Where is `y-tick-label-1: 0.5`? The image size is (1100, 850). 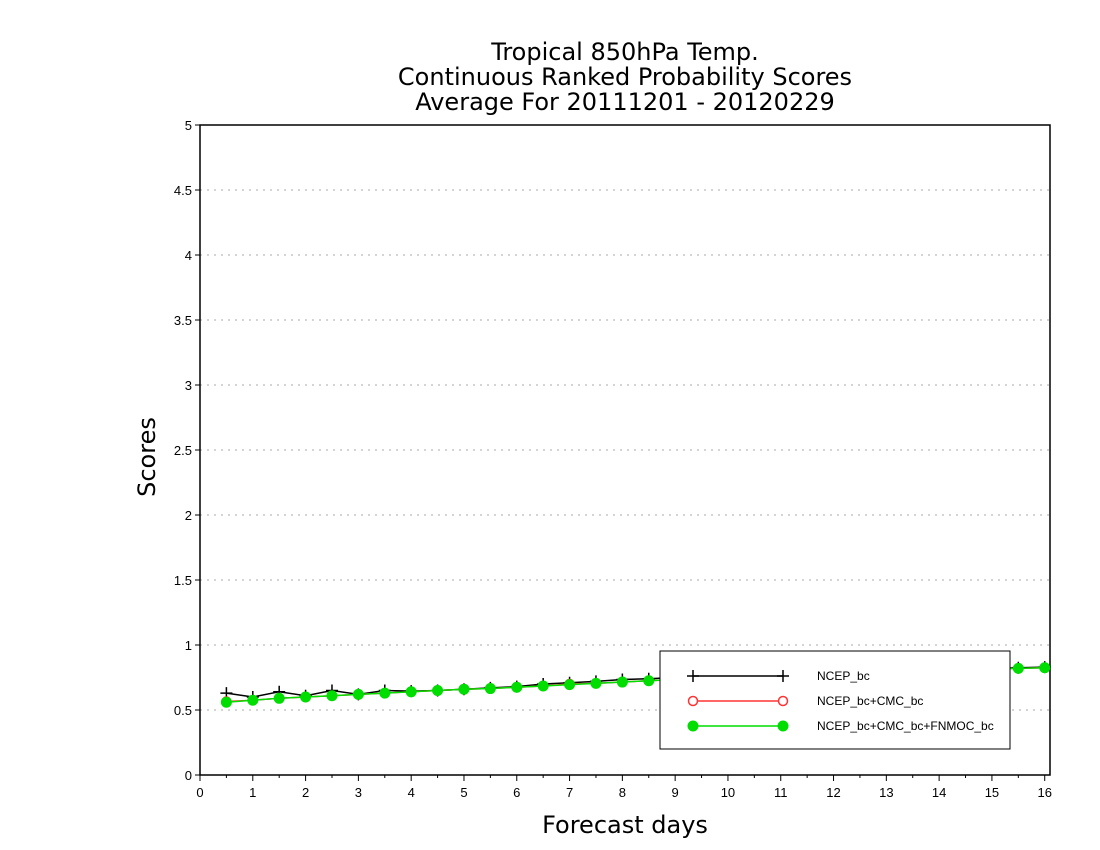 y-tick-label-1: 0.5 is located at coordinates (183, 710).